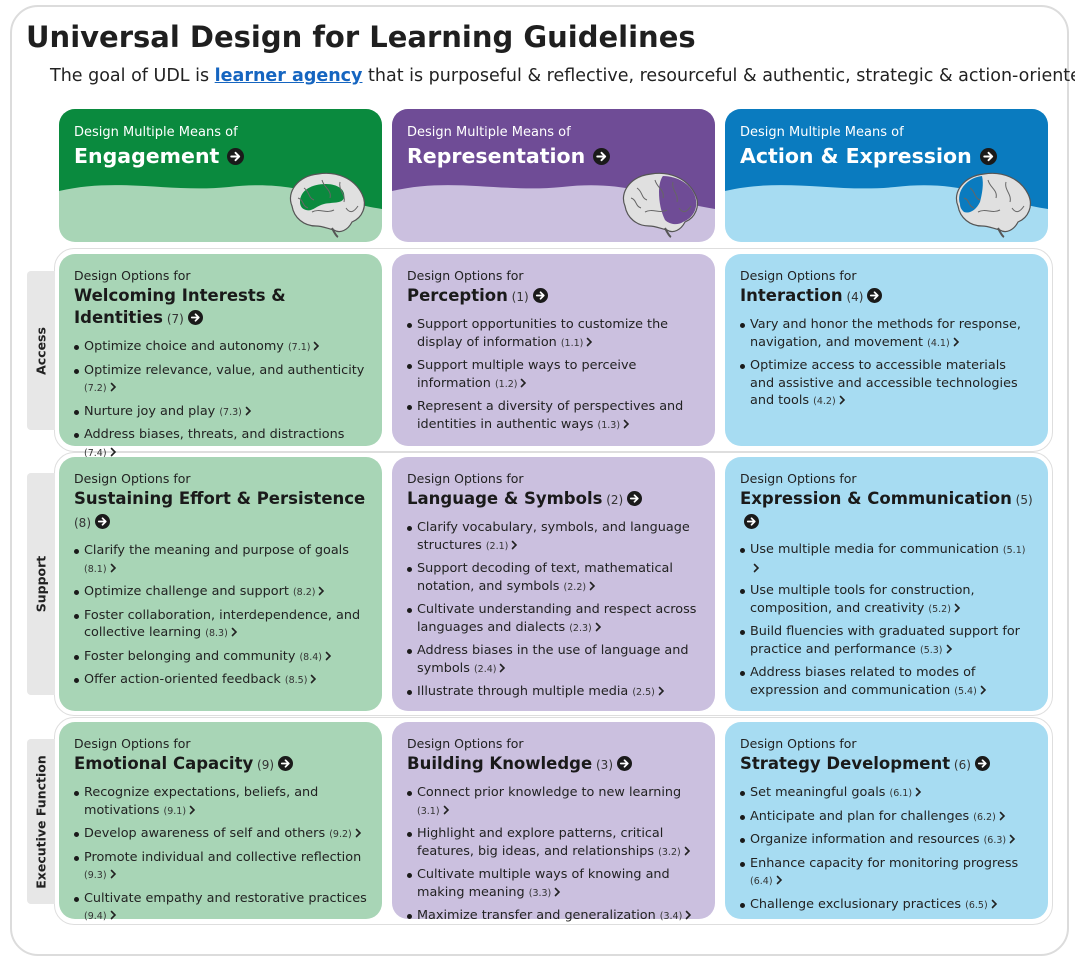  Describe the element at coordinates (221, 592) in the screenshot. I see `consideration-item: Optimize challenge and support (8.2)` at that location.